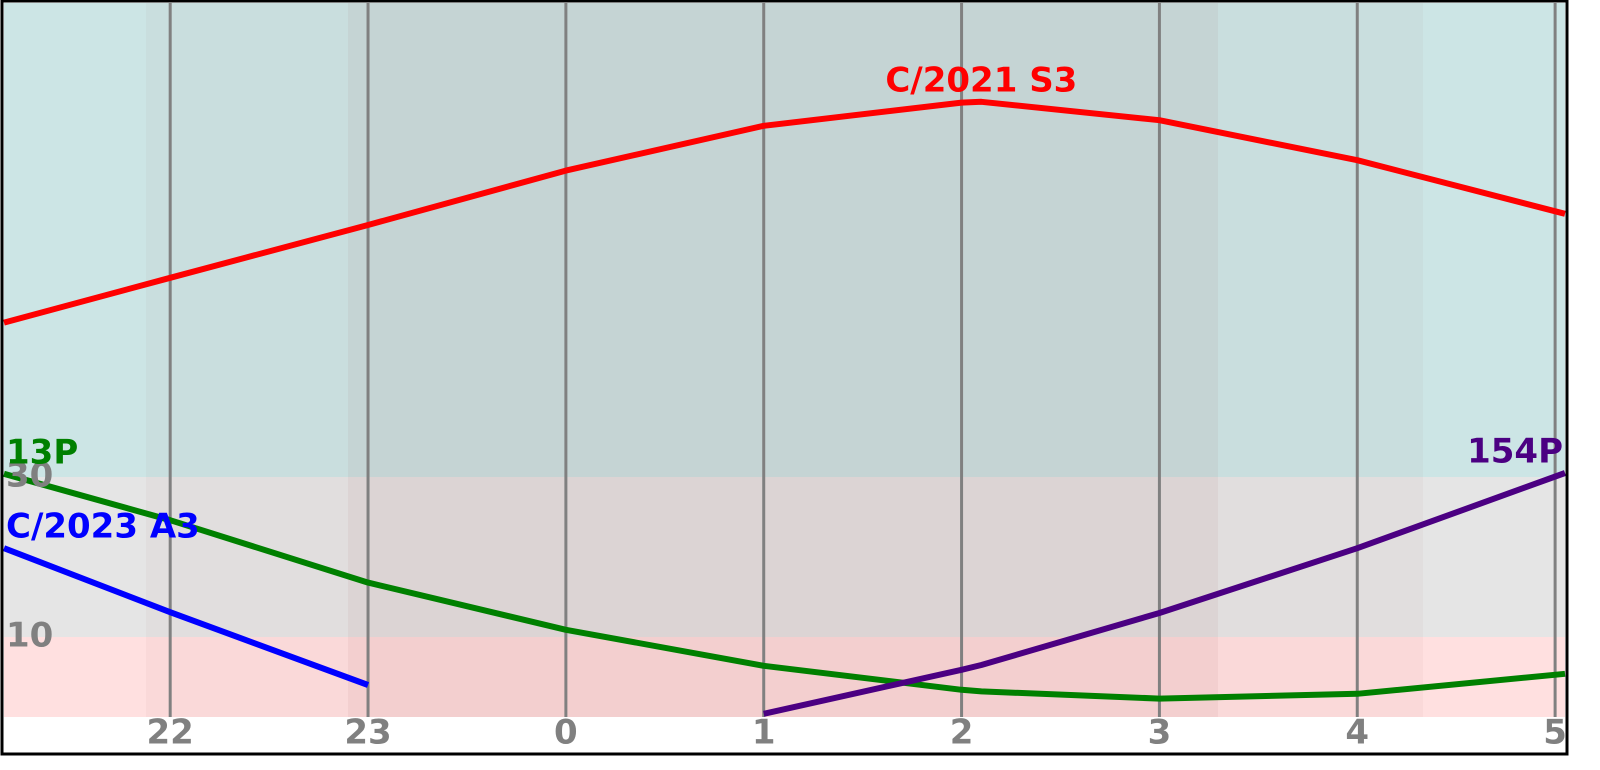 The image size is (1600, 770). Describe the element at coordinates (367, 733) in the screenshot. I see `x-tick-label: 23` at that location.